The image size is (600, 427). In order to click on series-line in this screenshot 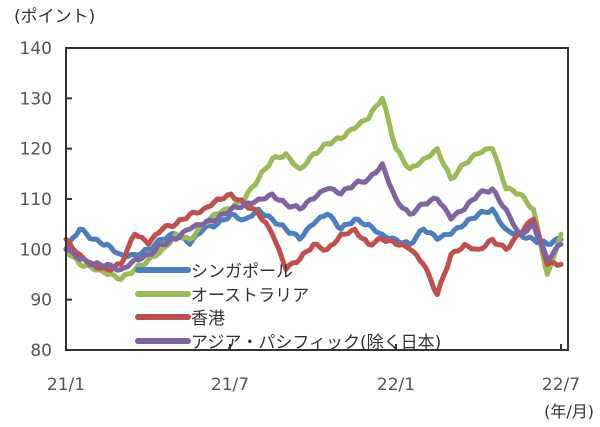, I will do `click(313, 232)`.